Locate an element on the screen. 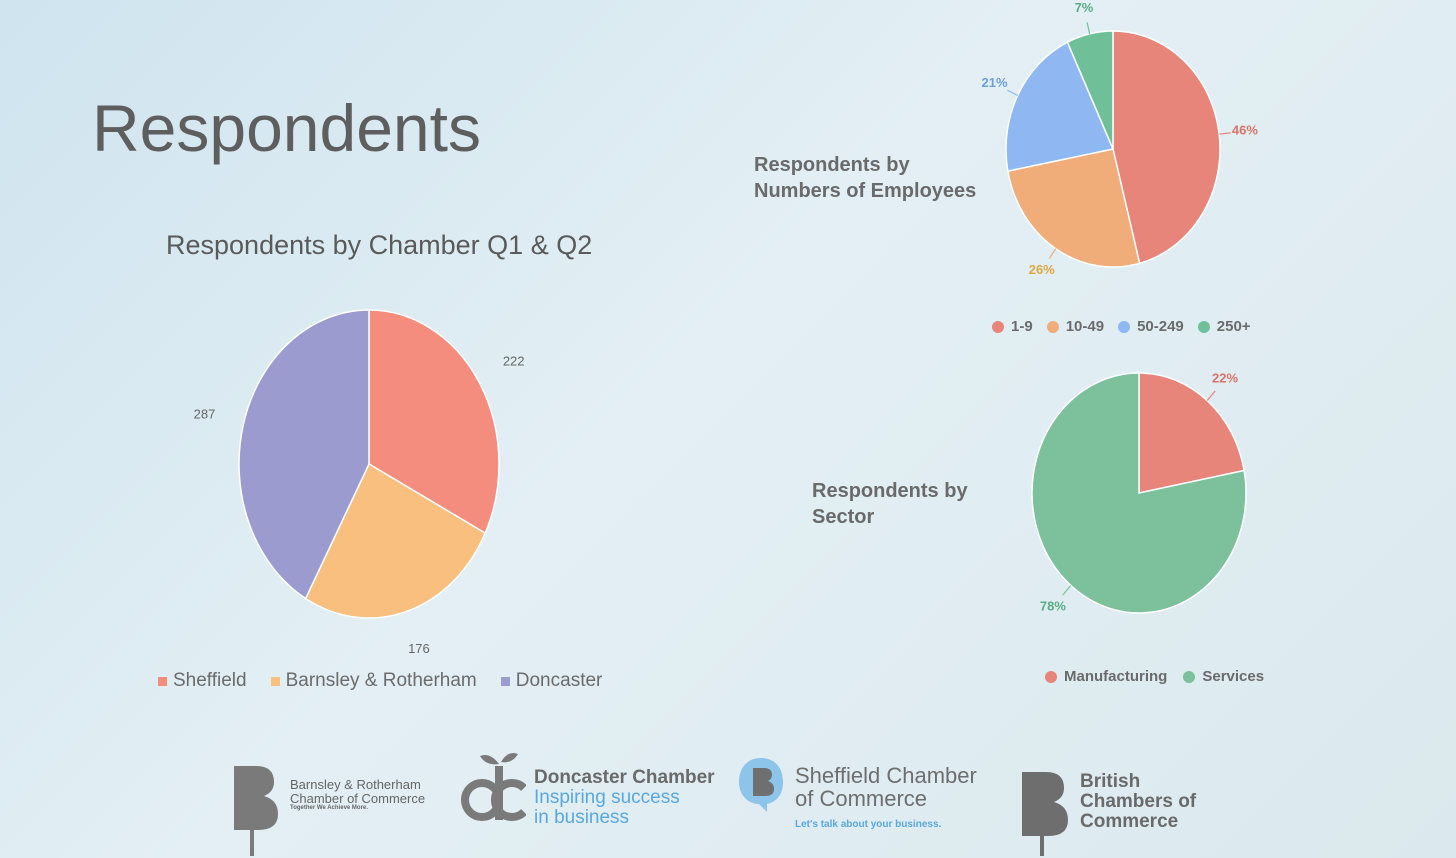 The image size is (1456, 858). pie-slice-doncaster is located at coordinates (304, 454).